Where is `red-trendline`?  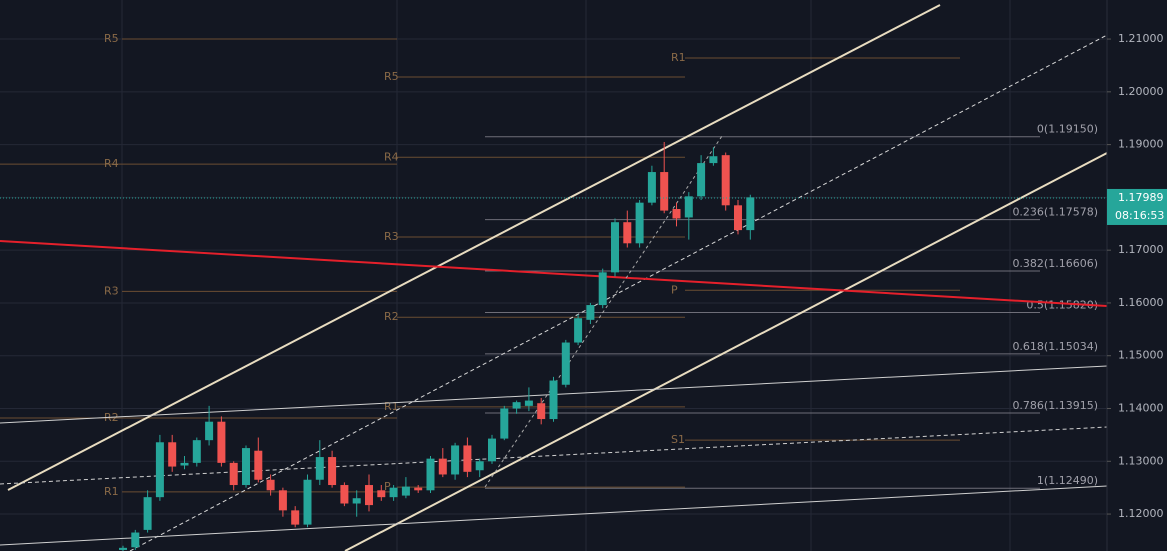
red-trendline is located at coordinates (554, 273).